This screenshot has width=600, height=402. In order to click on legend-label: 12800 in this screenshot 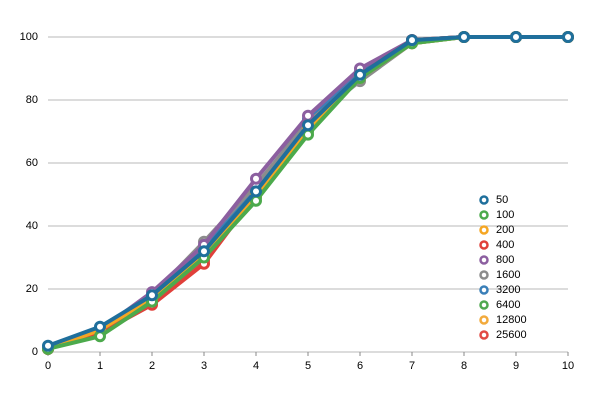, I will do `click(511, 320)`.